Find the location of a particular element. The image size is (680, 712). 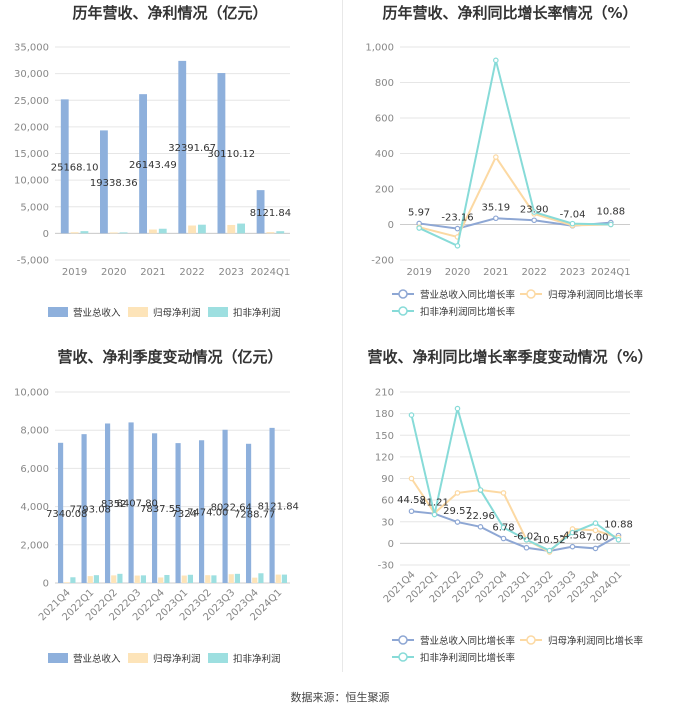

data-label: 35.19 is located at coordinates (496, 207).